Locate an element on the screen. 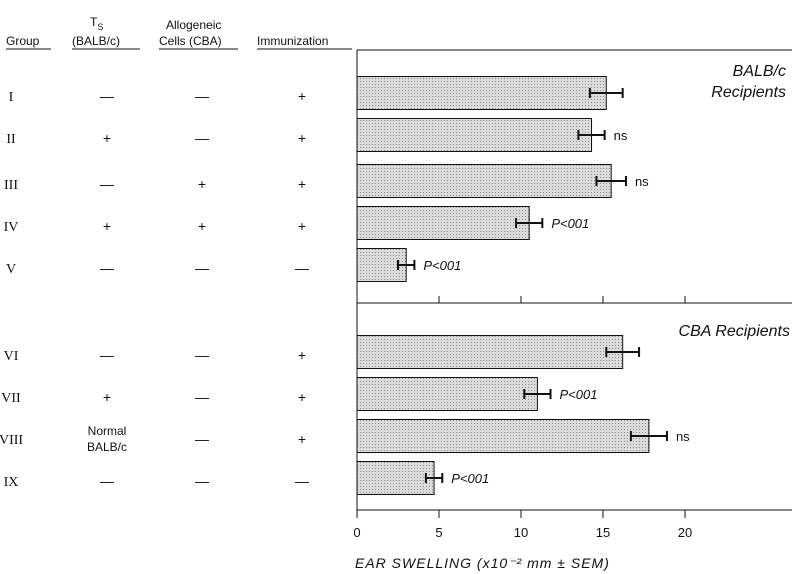 The height and width of the screenshot is (574, 792). panel-title-cba: CBA Recipients is located at coordinates (734, 331).